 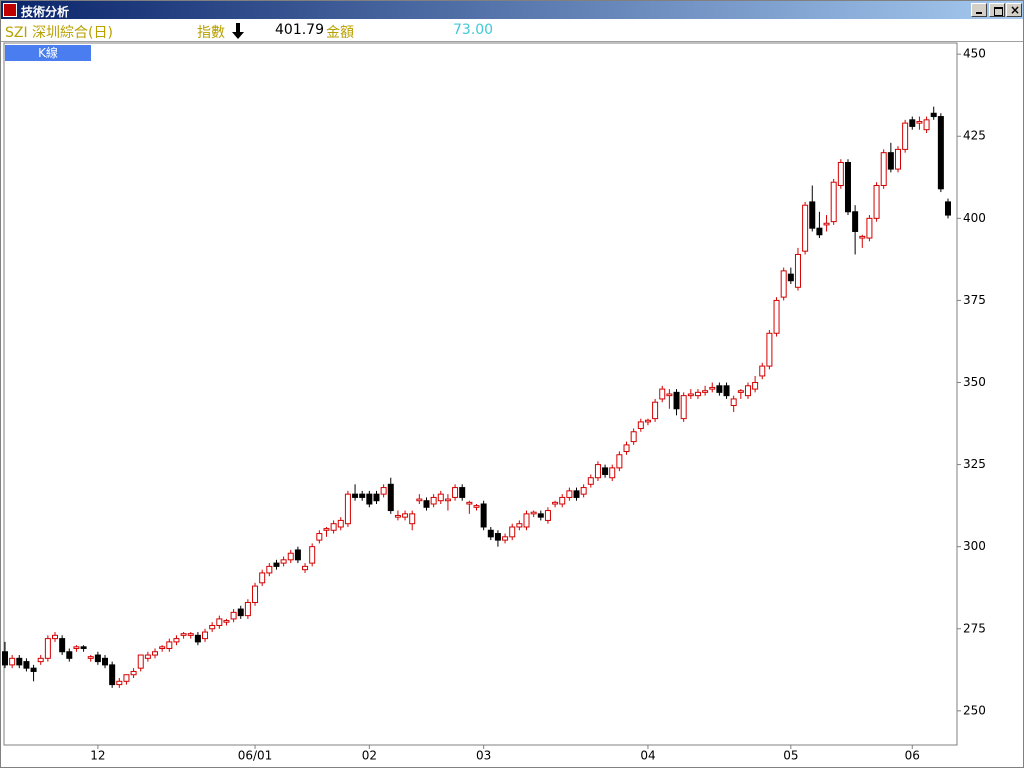 What do you see at coordinates (1014, 10) in the screenshot?
I see `close-button: ×` at bounding box center [1014, 10].